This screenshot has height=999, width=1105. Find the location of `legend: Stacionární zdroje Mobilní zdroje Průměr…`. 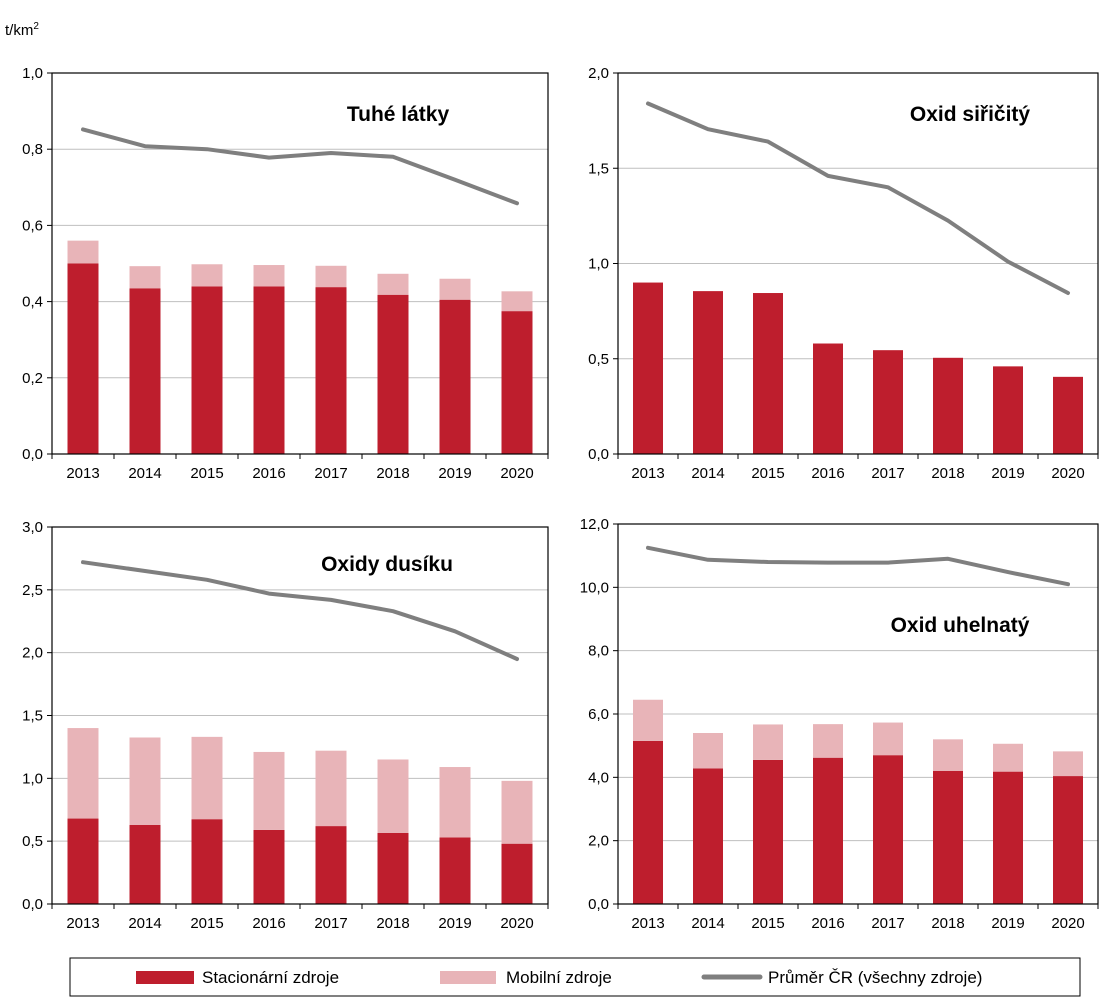

legend: Stacionární zdroje Mobilní zdroje Průměr… is located at coordinates (575, 977).